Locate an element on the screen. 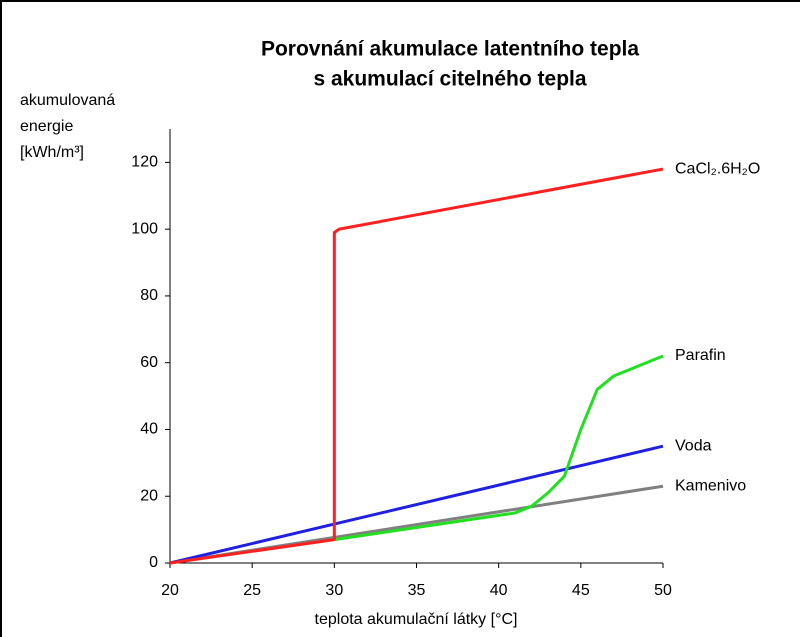 The image size is (800, 637). series-label: Parafin is located at coordinates (700, 355).